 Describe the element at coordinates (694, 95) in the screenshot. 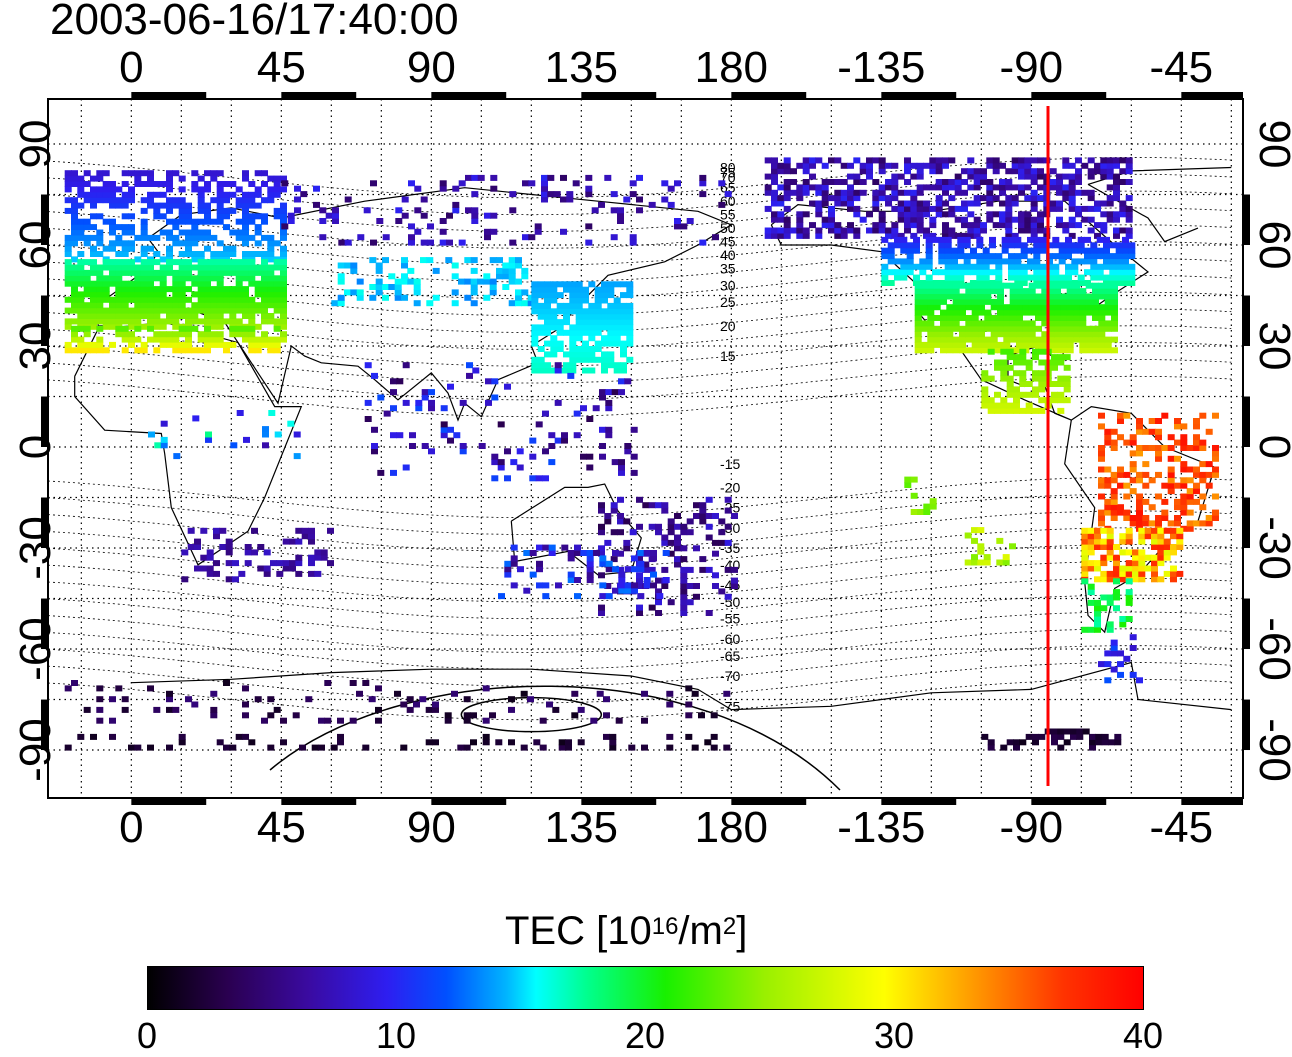

I see `frame-stripe` at that location.